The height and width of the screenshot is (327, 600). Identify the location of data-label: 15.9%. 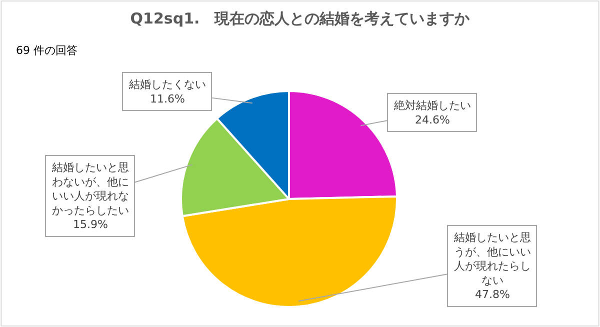
(90, 225).